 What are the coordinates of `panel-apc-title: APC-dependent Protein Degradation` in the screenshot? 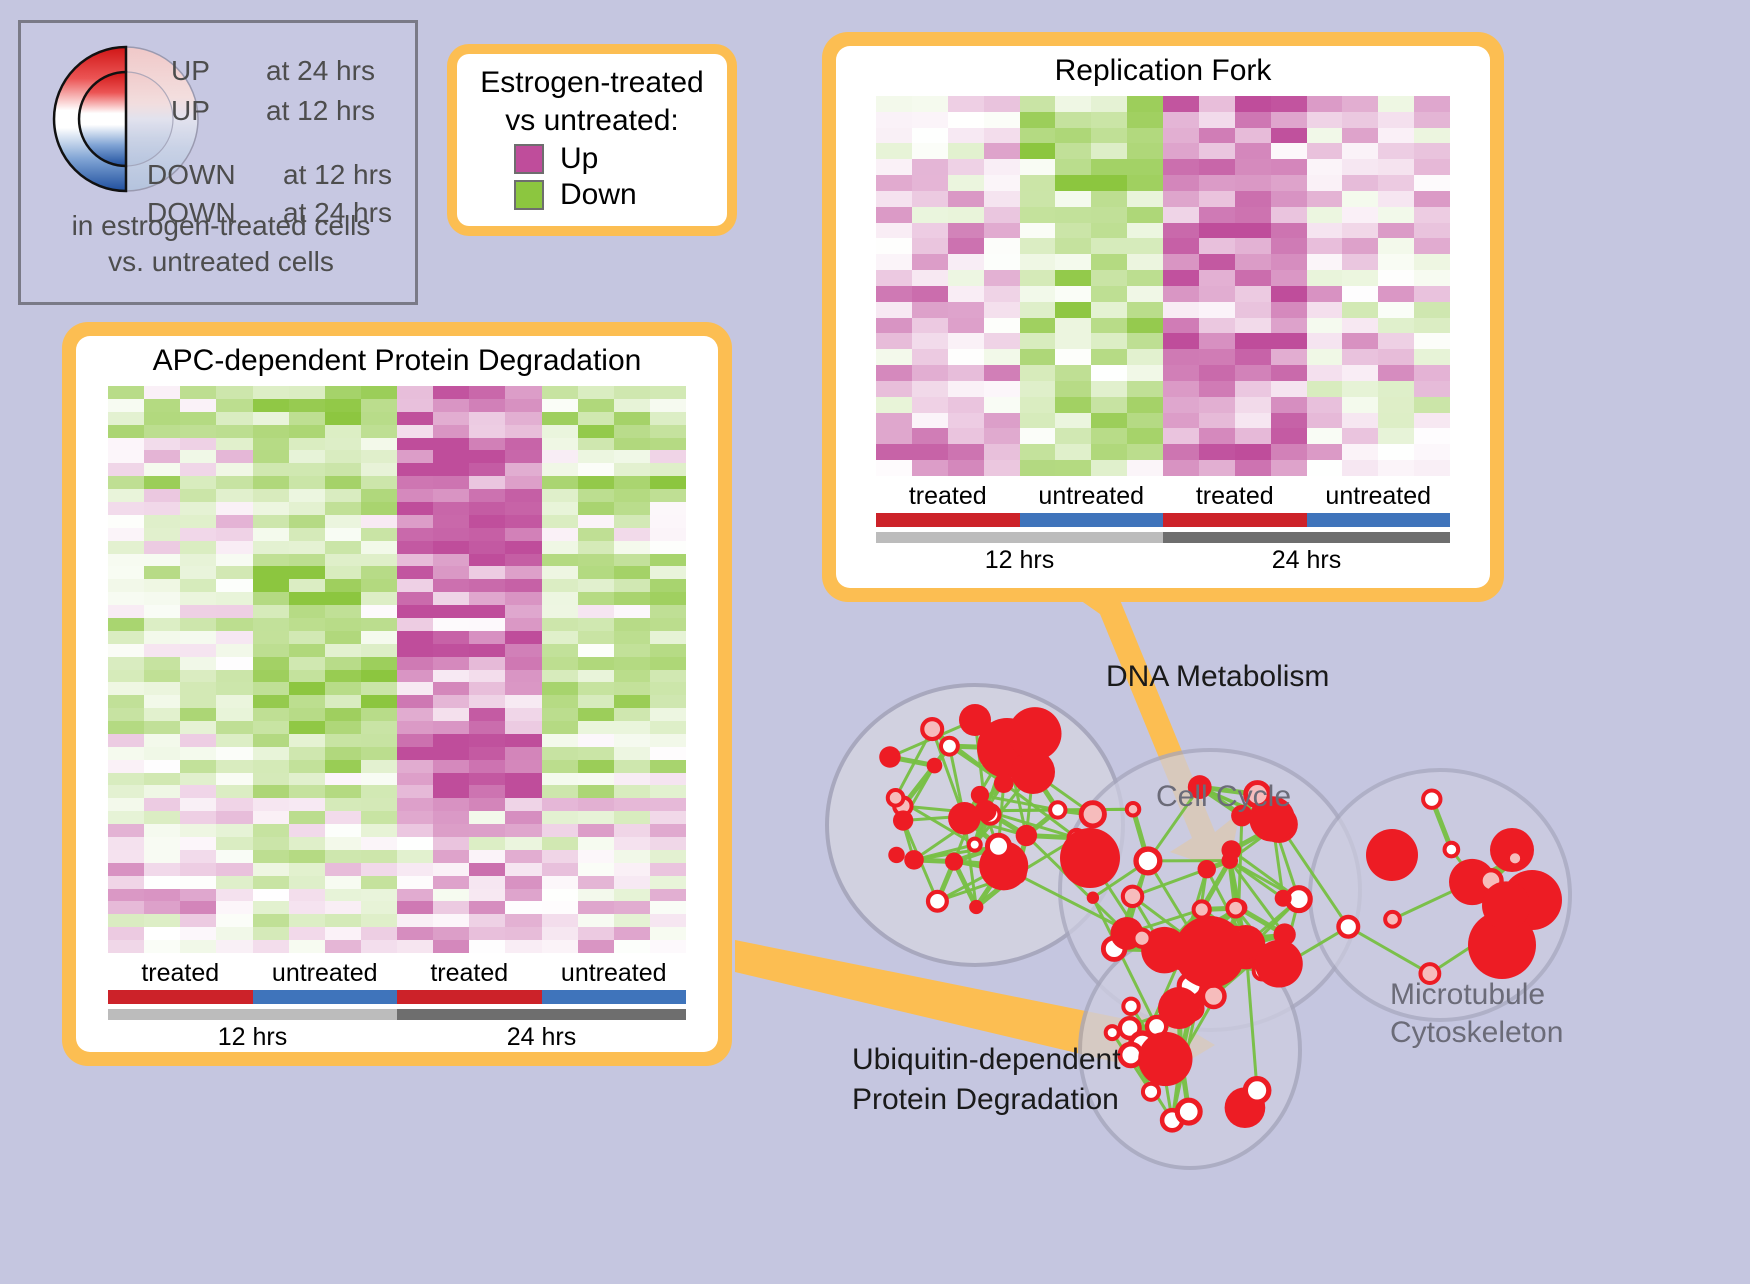 It's located at (397, 361).